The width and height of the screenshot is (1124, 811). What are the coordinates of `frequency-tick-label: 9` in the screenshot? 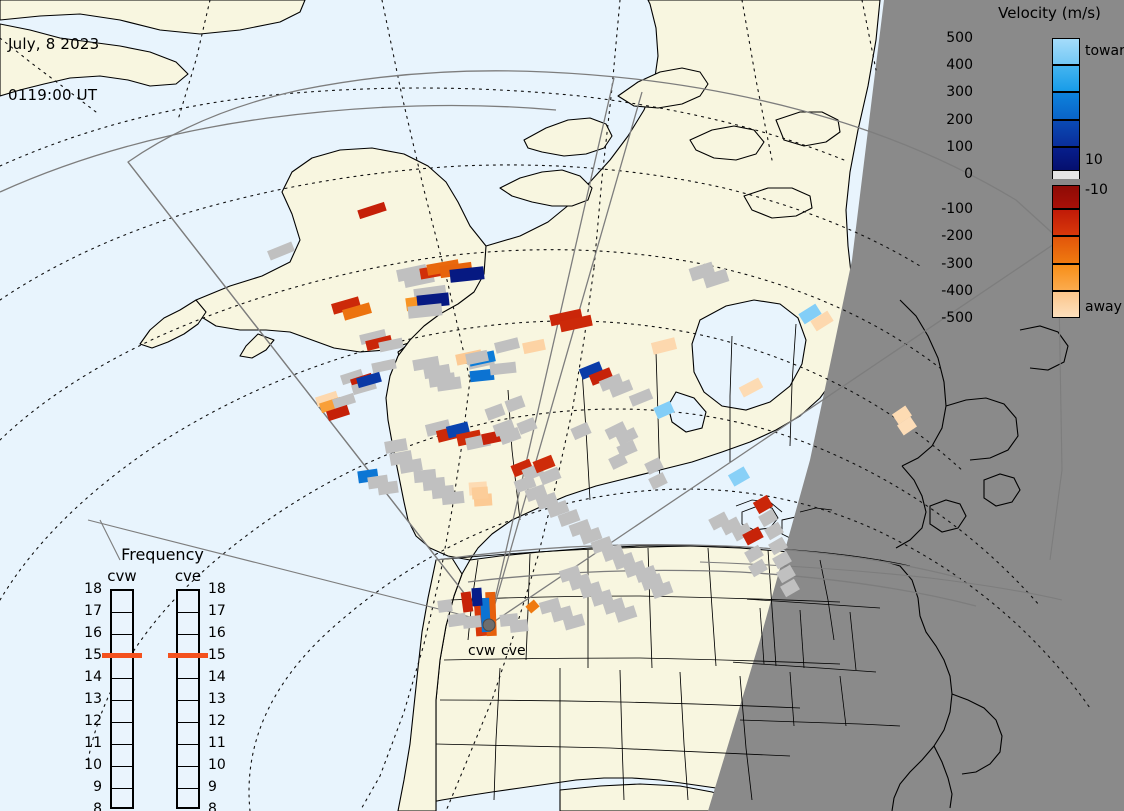 It's located at (212, 787).